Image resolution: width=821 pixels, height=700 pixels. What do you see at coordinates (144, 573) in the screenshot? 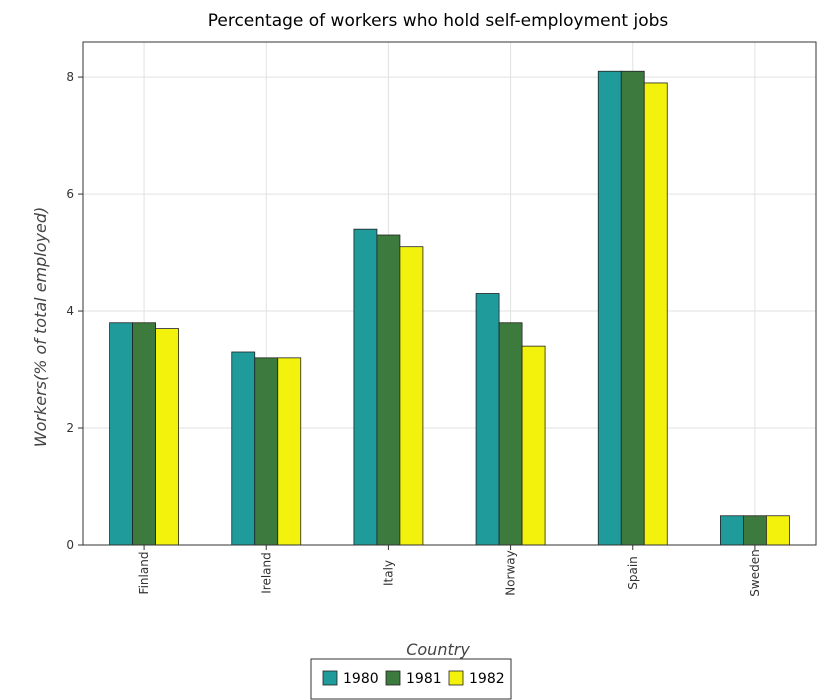
I see `x-tick-label: Finland` at bounding box center [144, 573].